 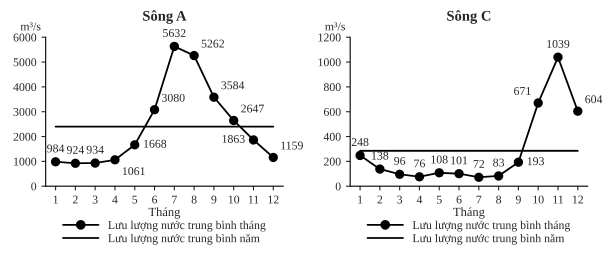 I want to click on data-label: 1159, so click(x=292, y=146).